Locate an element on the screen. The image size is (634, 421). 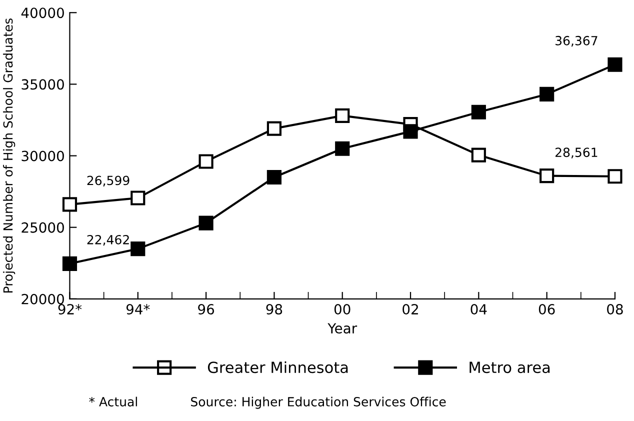
data-label: 22,462 is located at coordinates (108, 240).